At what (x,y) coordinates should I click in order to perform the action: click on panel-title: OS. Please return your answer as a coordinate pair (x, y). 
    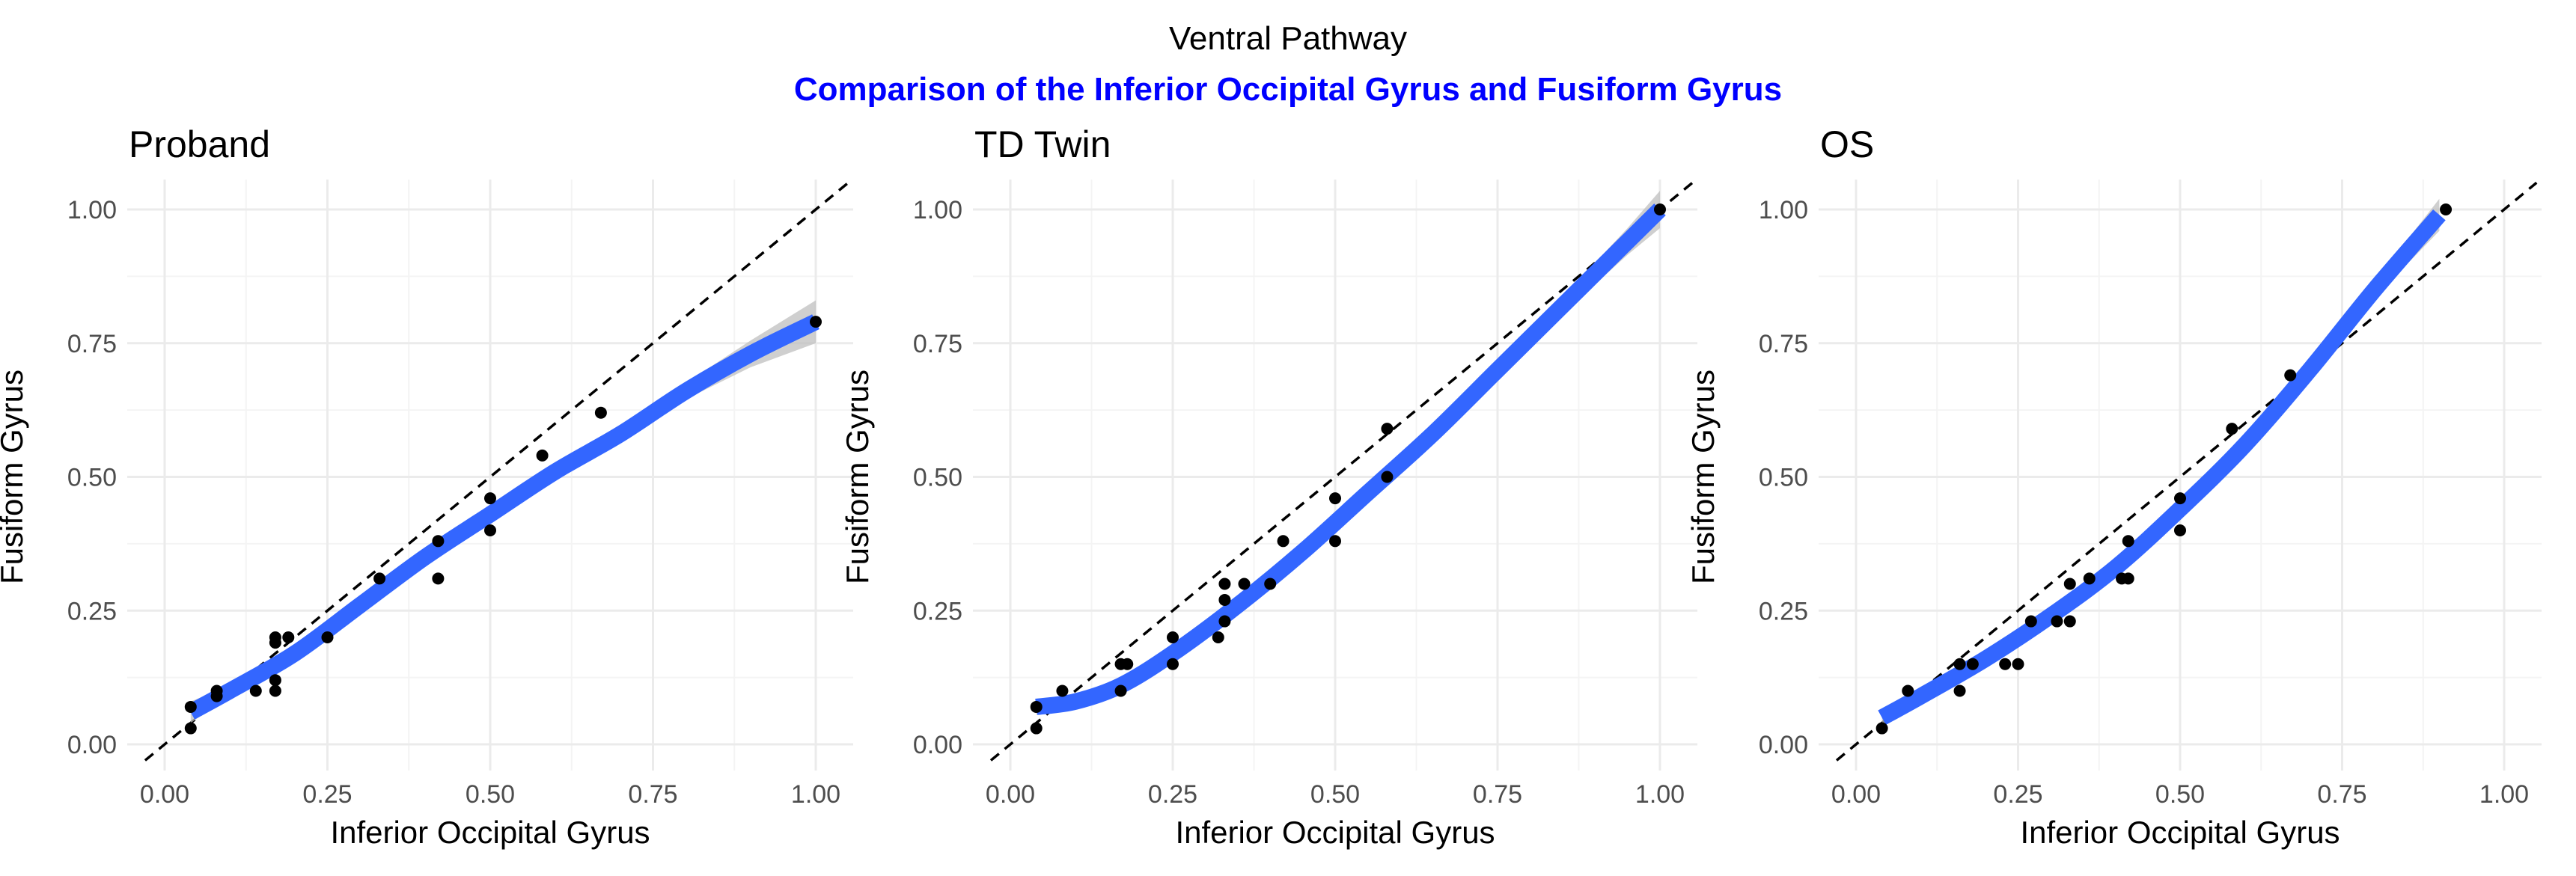
    Looking at the image, I should click on (1847, 144).